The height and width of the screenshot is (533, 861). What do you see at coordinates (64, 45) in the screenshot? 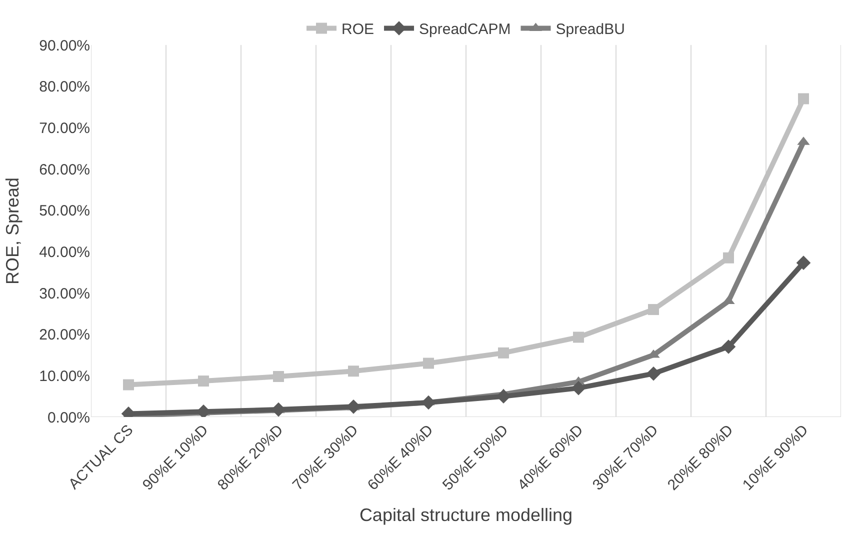
I see `y-tick-label: 90.00%` at bounding box center [64, 45].